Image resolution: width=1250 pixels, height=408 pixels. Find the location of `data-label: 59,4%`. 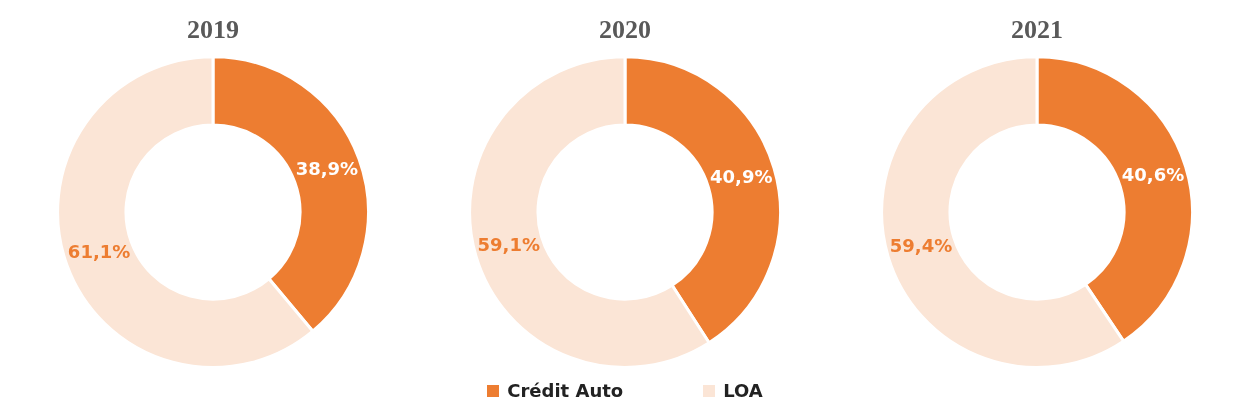

data-label: 59,4% is located at coordinates (921, 246).